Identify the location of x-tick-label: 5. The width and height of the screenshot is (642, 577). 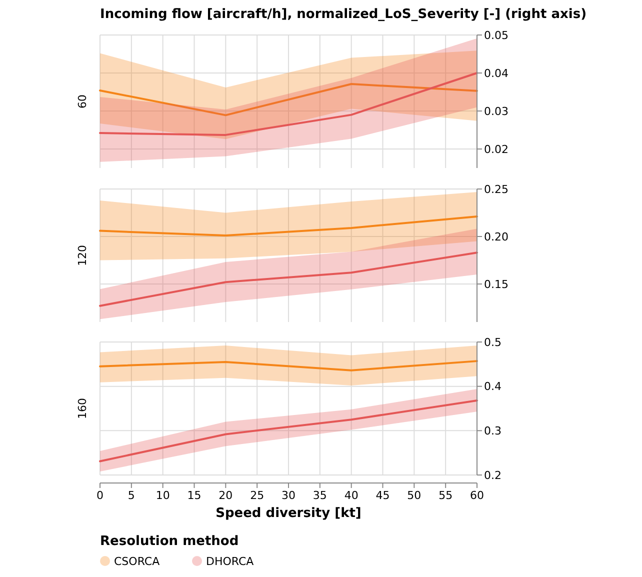
(131, 495).